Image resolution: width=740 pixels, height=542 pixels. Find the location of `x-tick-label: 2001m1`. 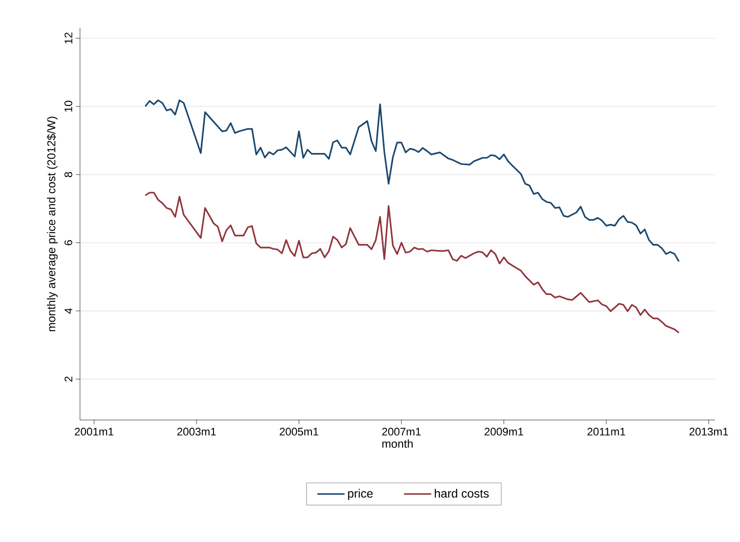

x-tick-label: 2001m1 is located at coordinates (94, 432).